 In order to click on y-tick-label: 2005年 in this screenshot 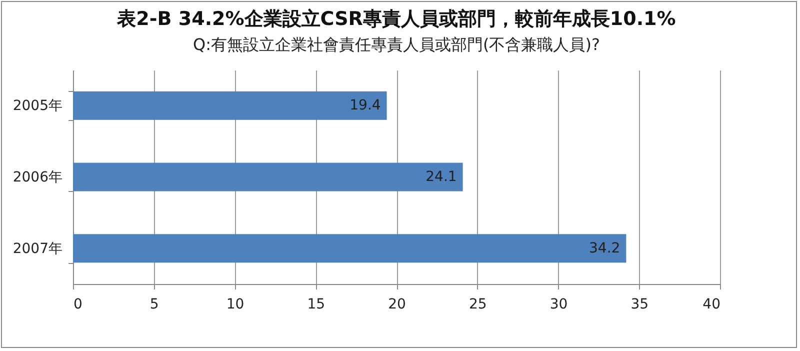, I will do `click(37, 106)`.